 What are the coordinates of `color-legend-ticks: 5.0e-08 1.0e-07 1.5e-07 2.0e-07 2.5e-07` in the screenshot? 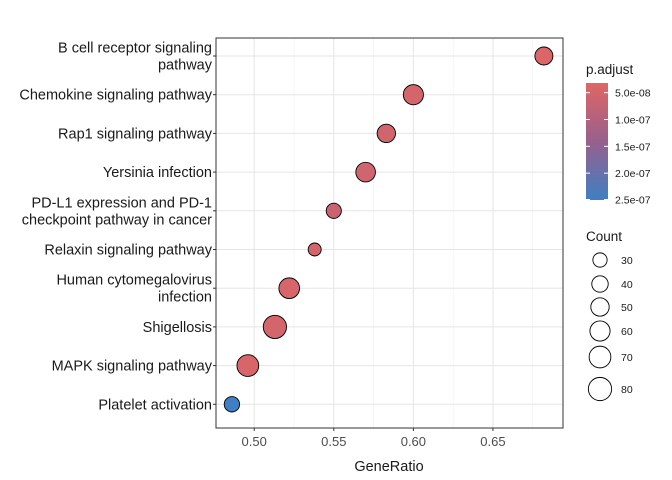 It's located at (618, 147).